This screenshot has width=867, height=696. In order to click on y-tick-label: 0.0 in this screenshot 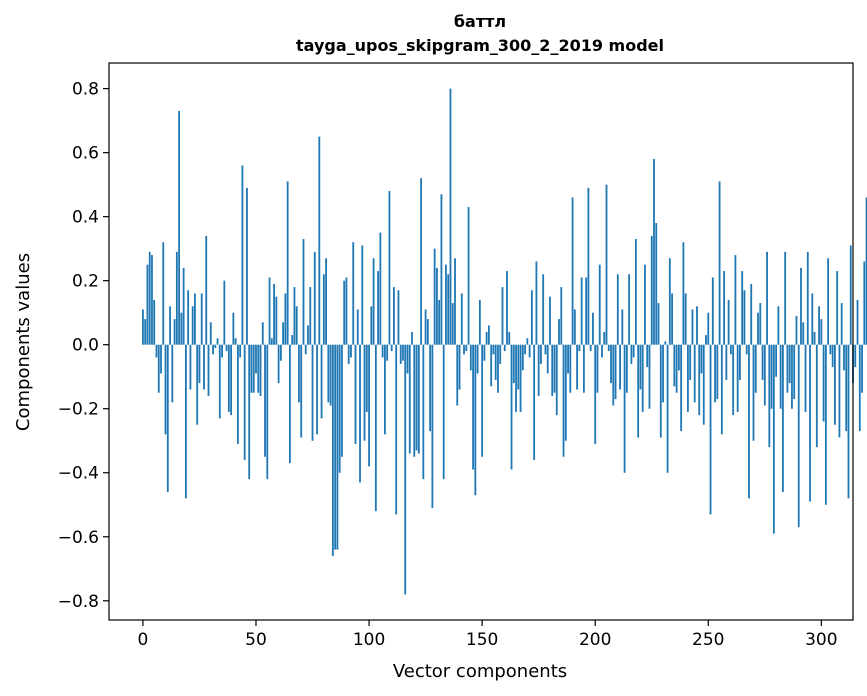, I will do `click(85, 346)`.